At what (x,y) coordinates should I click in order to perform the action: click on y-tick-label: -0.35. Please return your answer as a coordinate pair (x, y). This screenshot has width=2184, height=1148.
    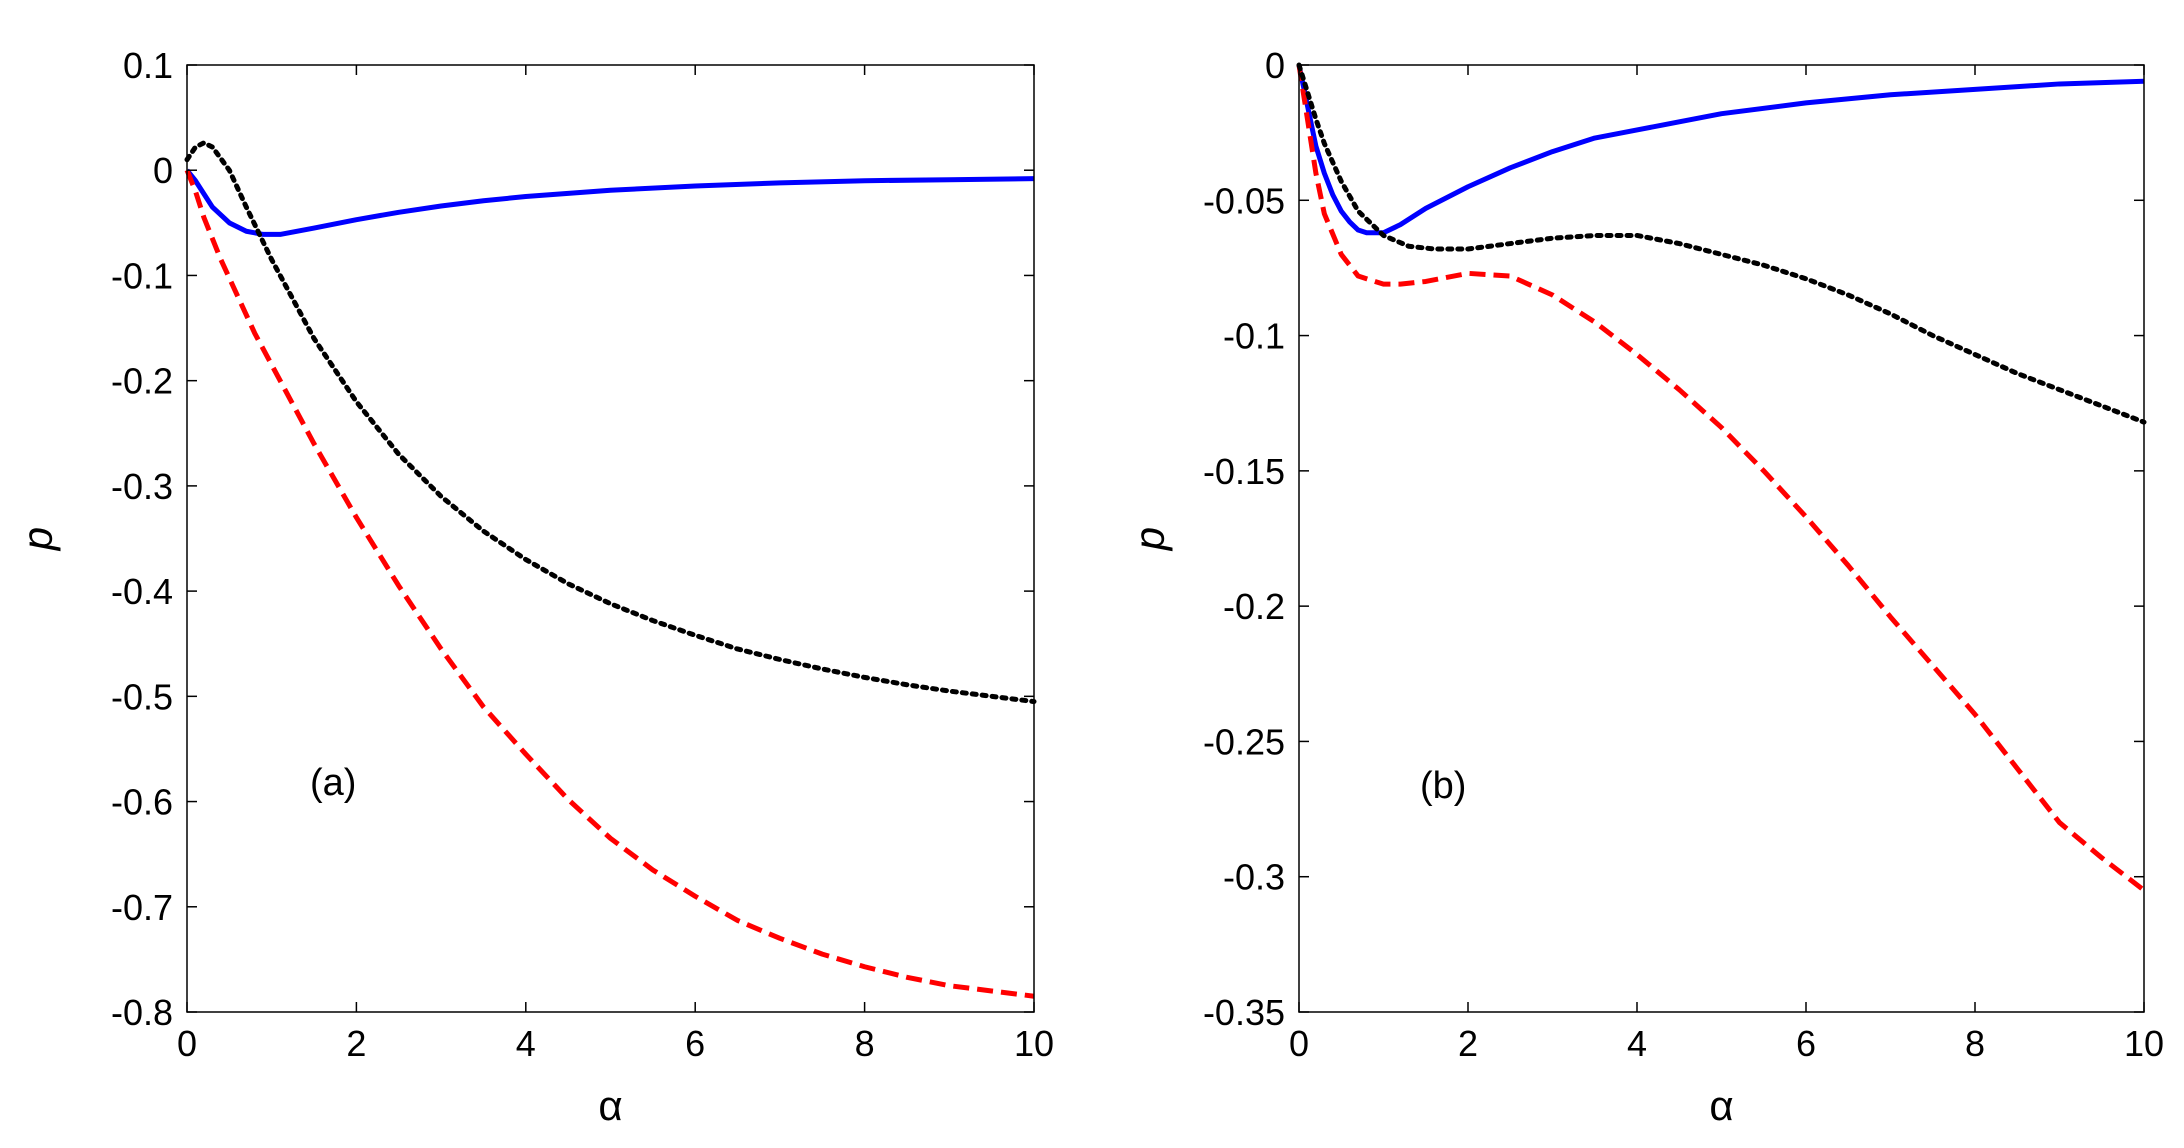
    Looking at the image, I should click on (1244, 1012).